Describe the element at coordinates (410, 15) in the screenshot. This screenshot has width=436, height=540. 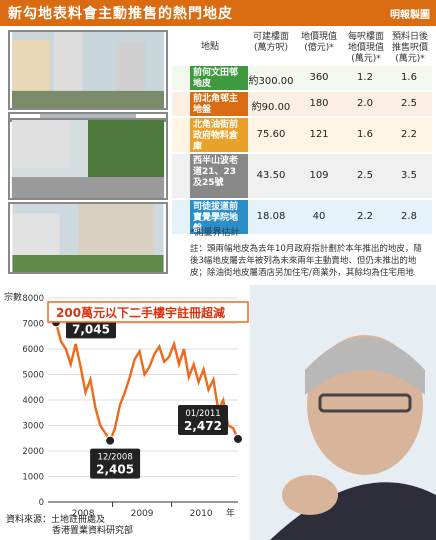
I see `credit-label: 明報製圖` at that location.